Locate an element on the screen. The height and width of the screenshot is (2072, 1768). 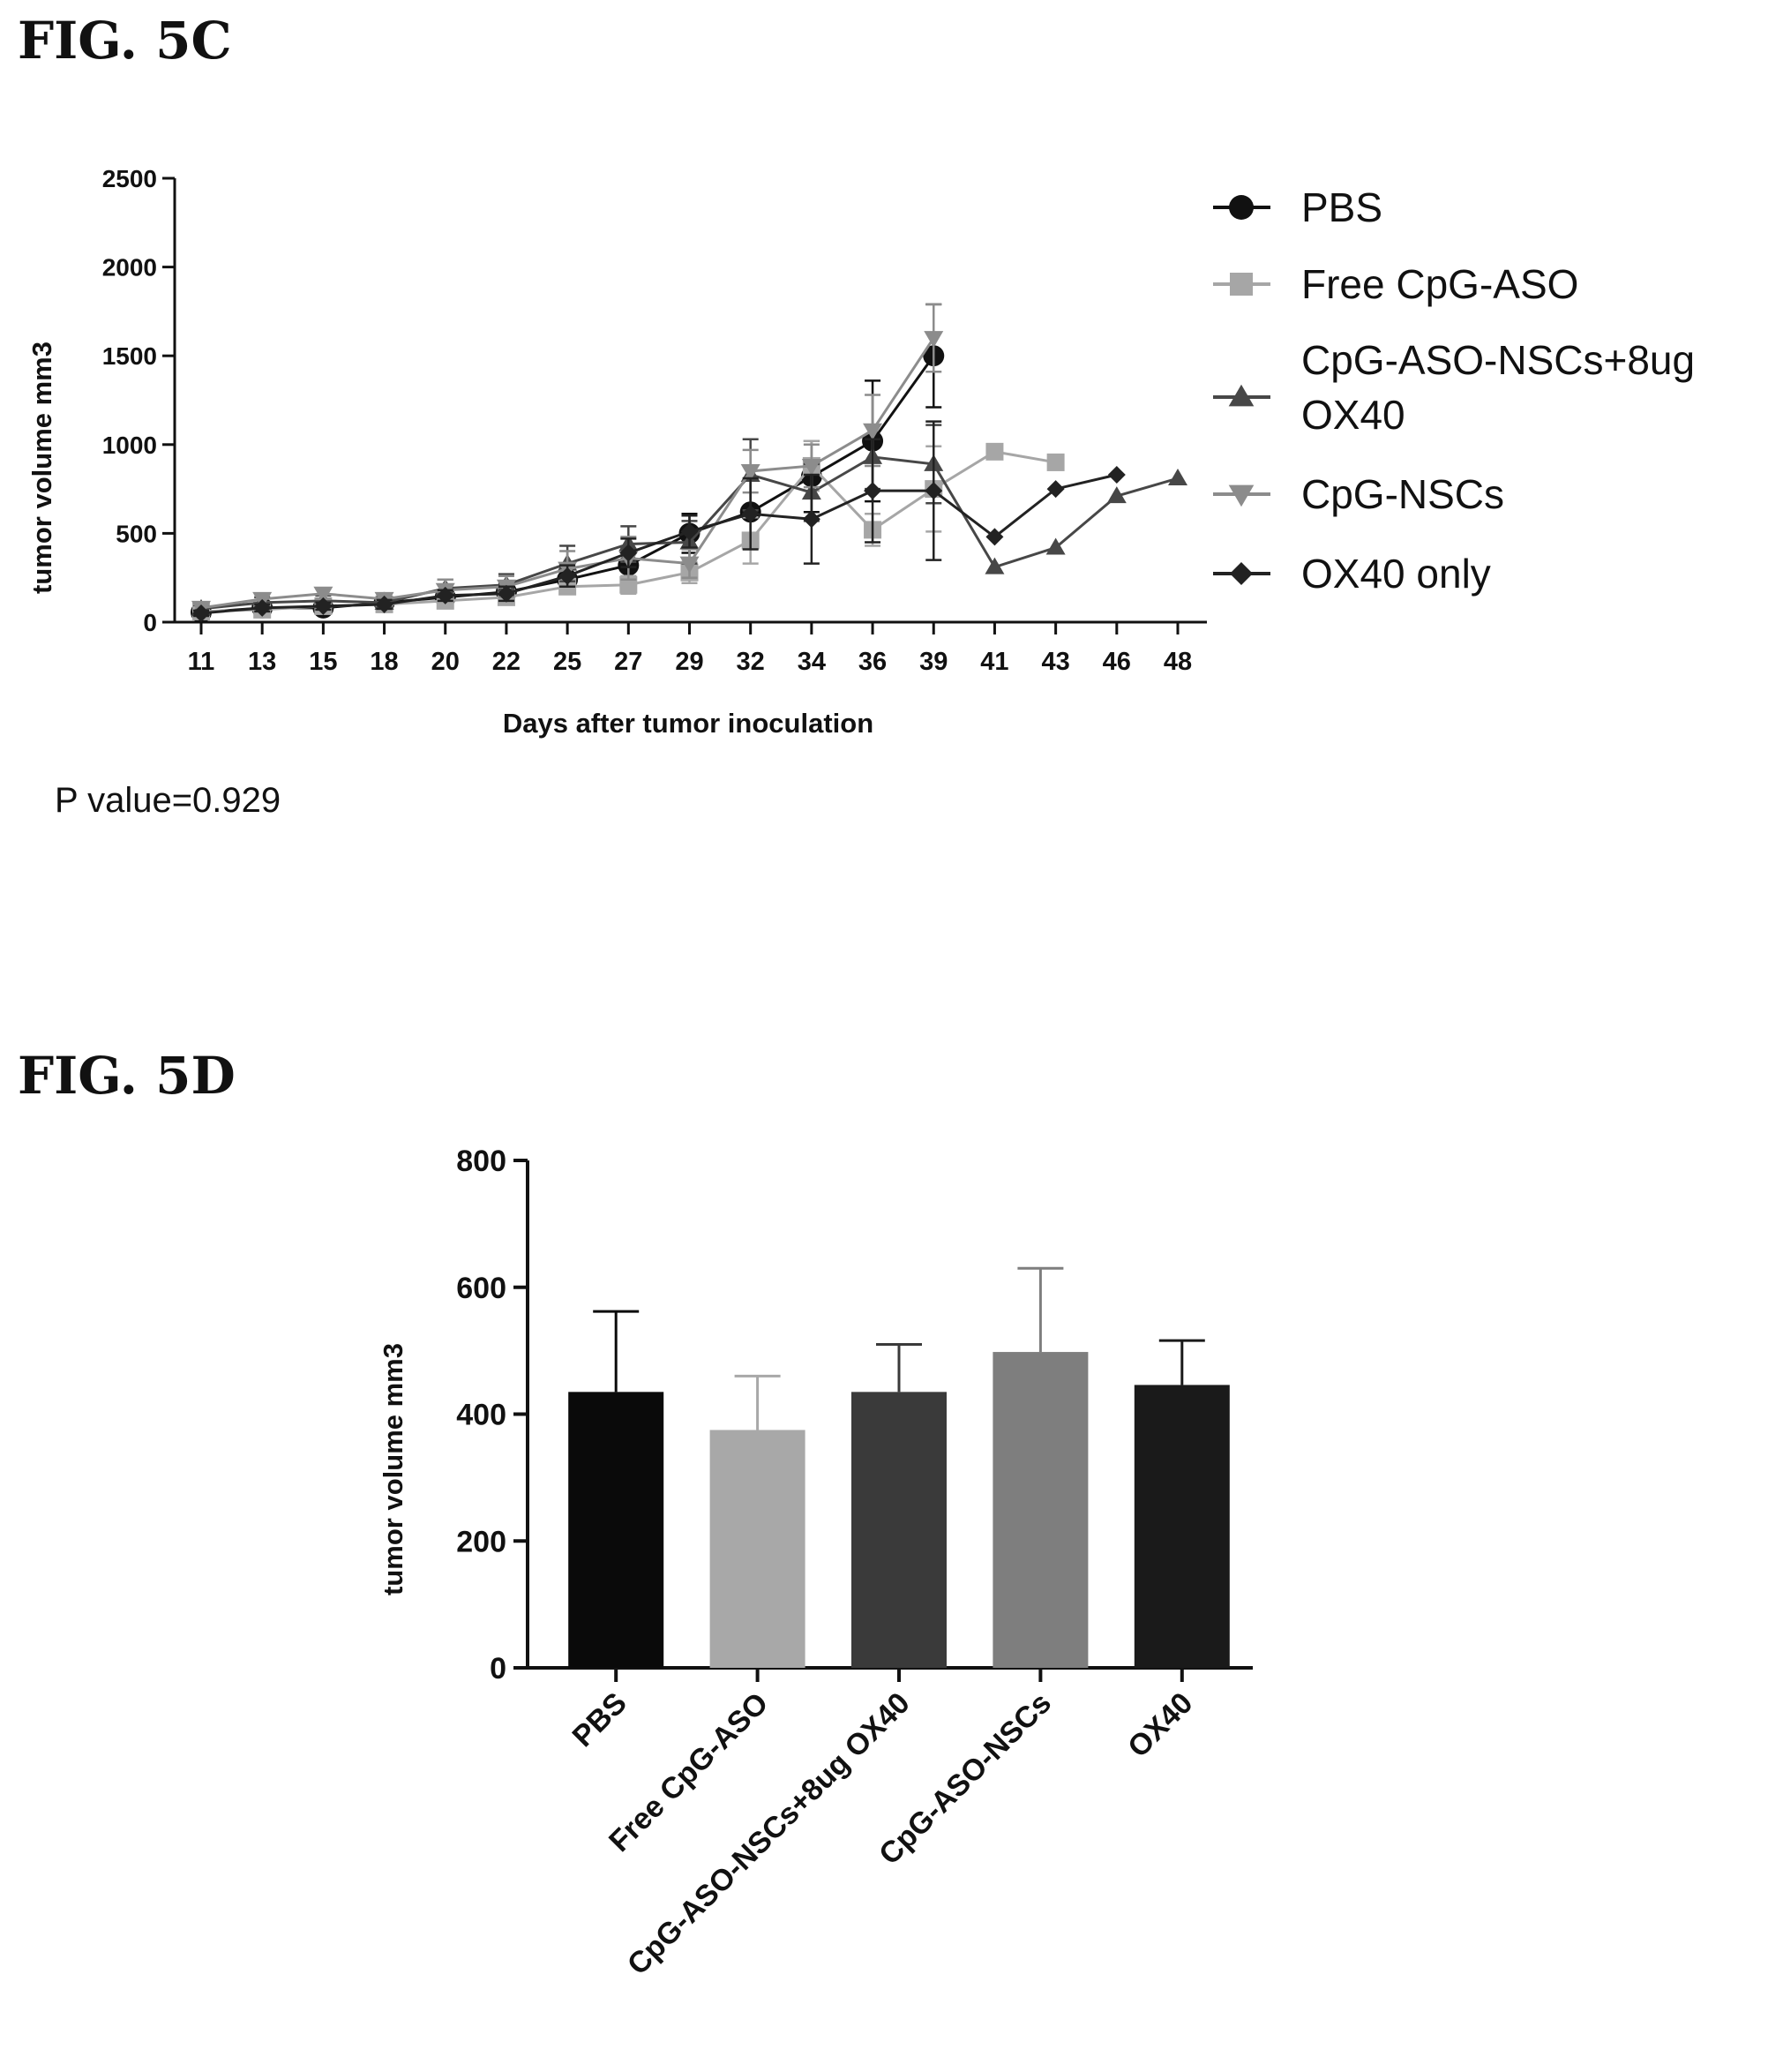
legend-label: PBS is located at coordinates (1341, 207).